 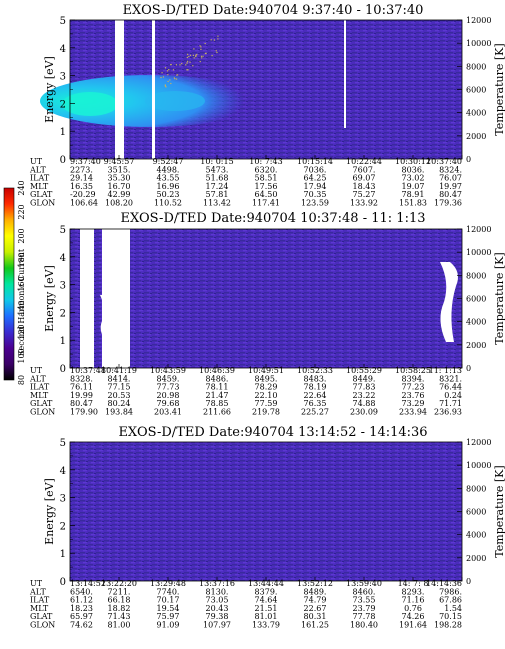 I want to click on panel-1-table-cell: 64.50, so click(x=266, y=194).